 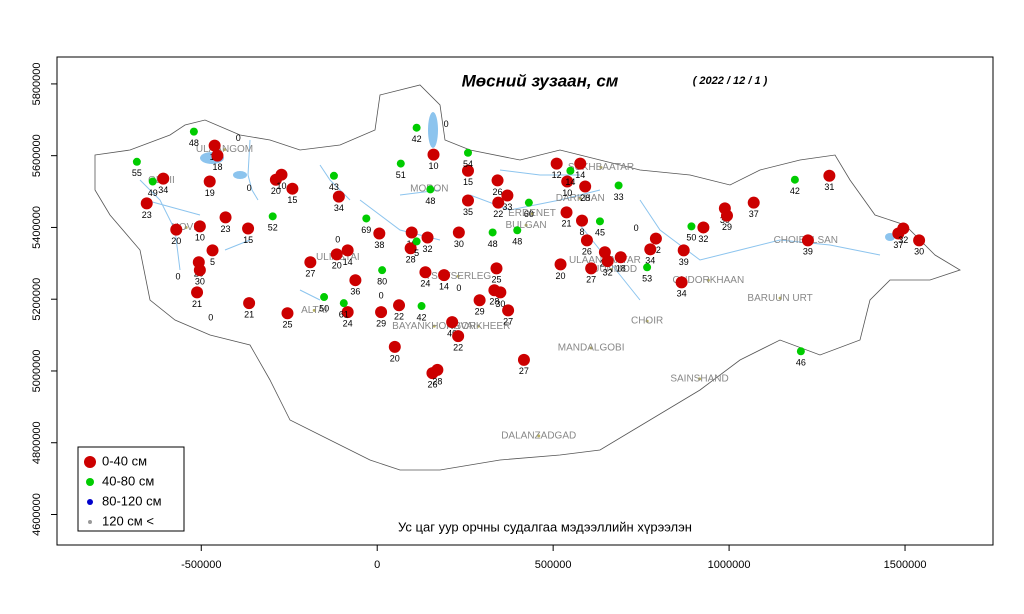 I want to click on place-label: BAYANKHONGOR, so click(x=434, y=326).